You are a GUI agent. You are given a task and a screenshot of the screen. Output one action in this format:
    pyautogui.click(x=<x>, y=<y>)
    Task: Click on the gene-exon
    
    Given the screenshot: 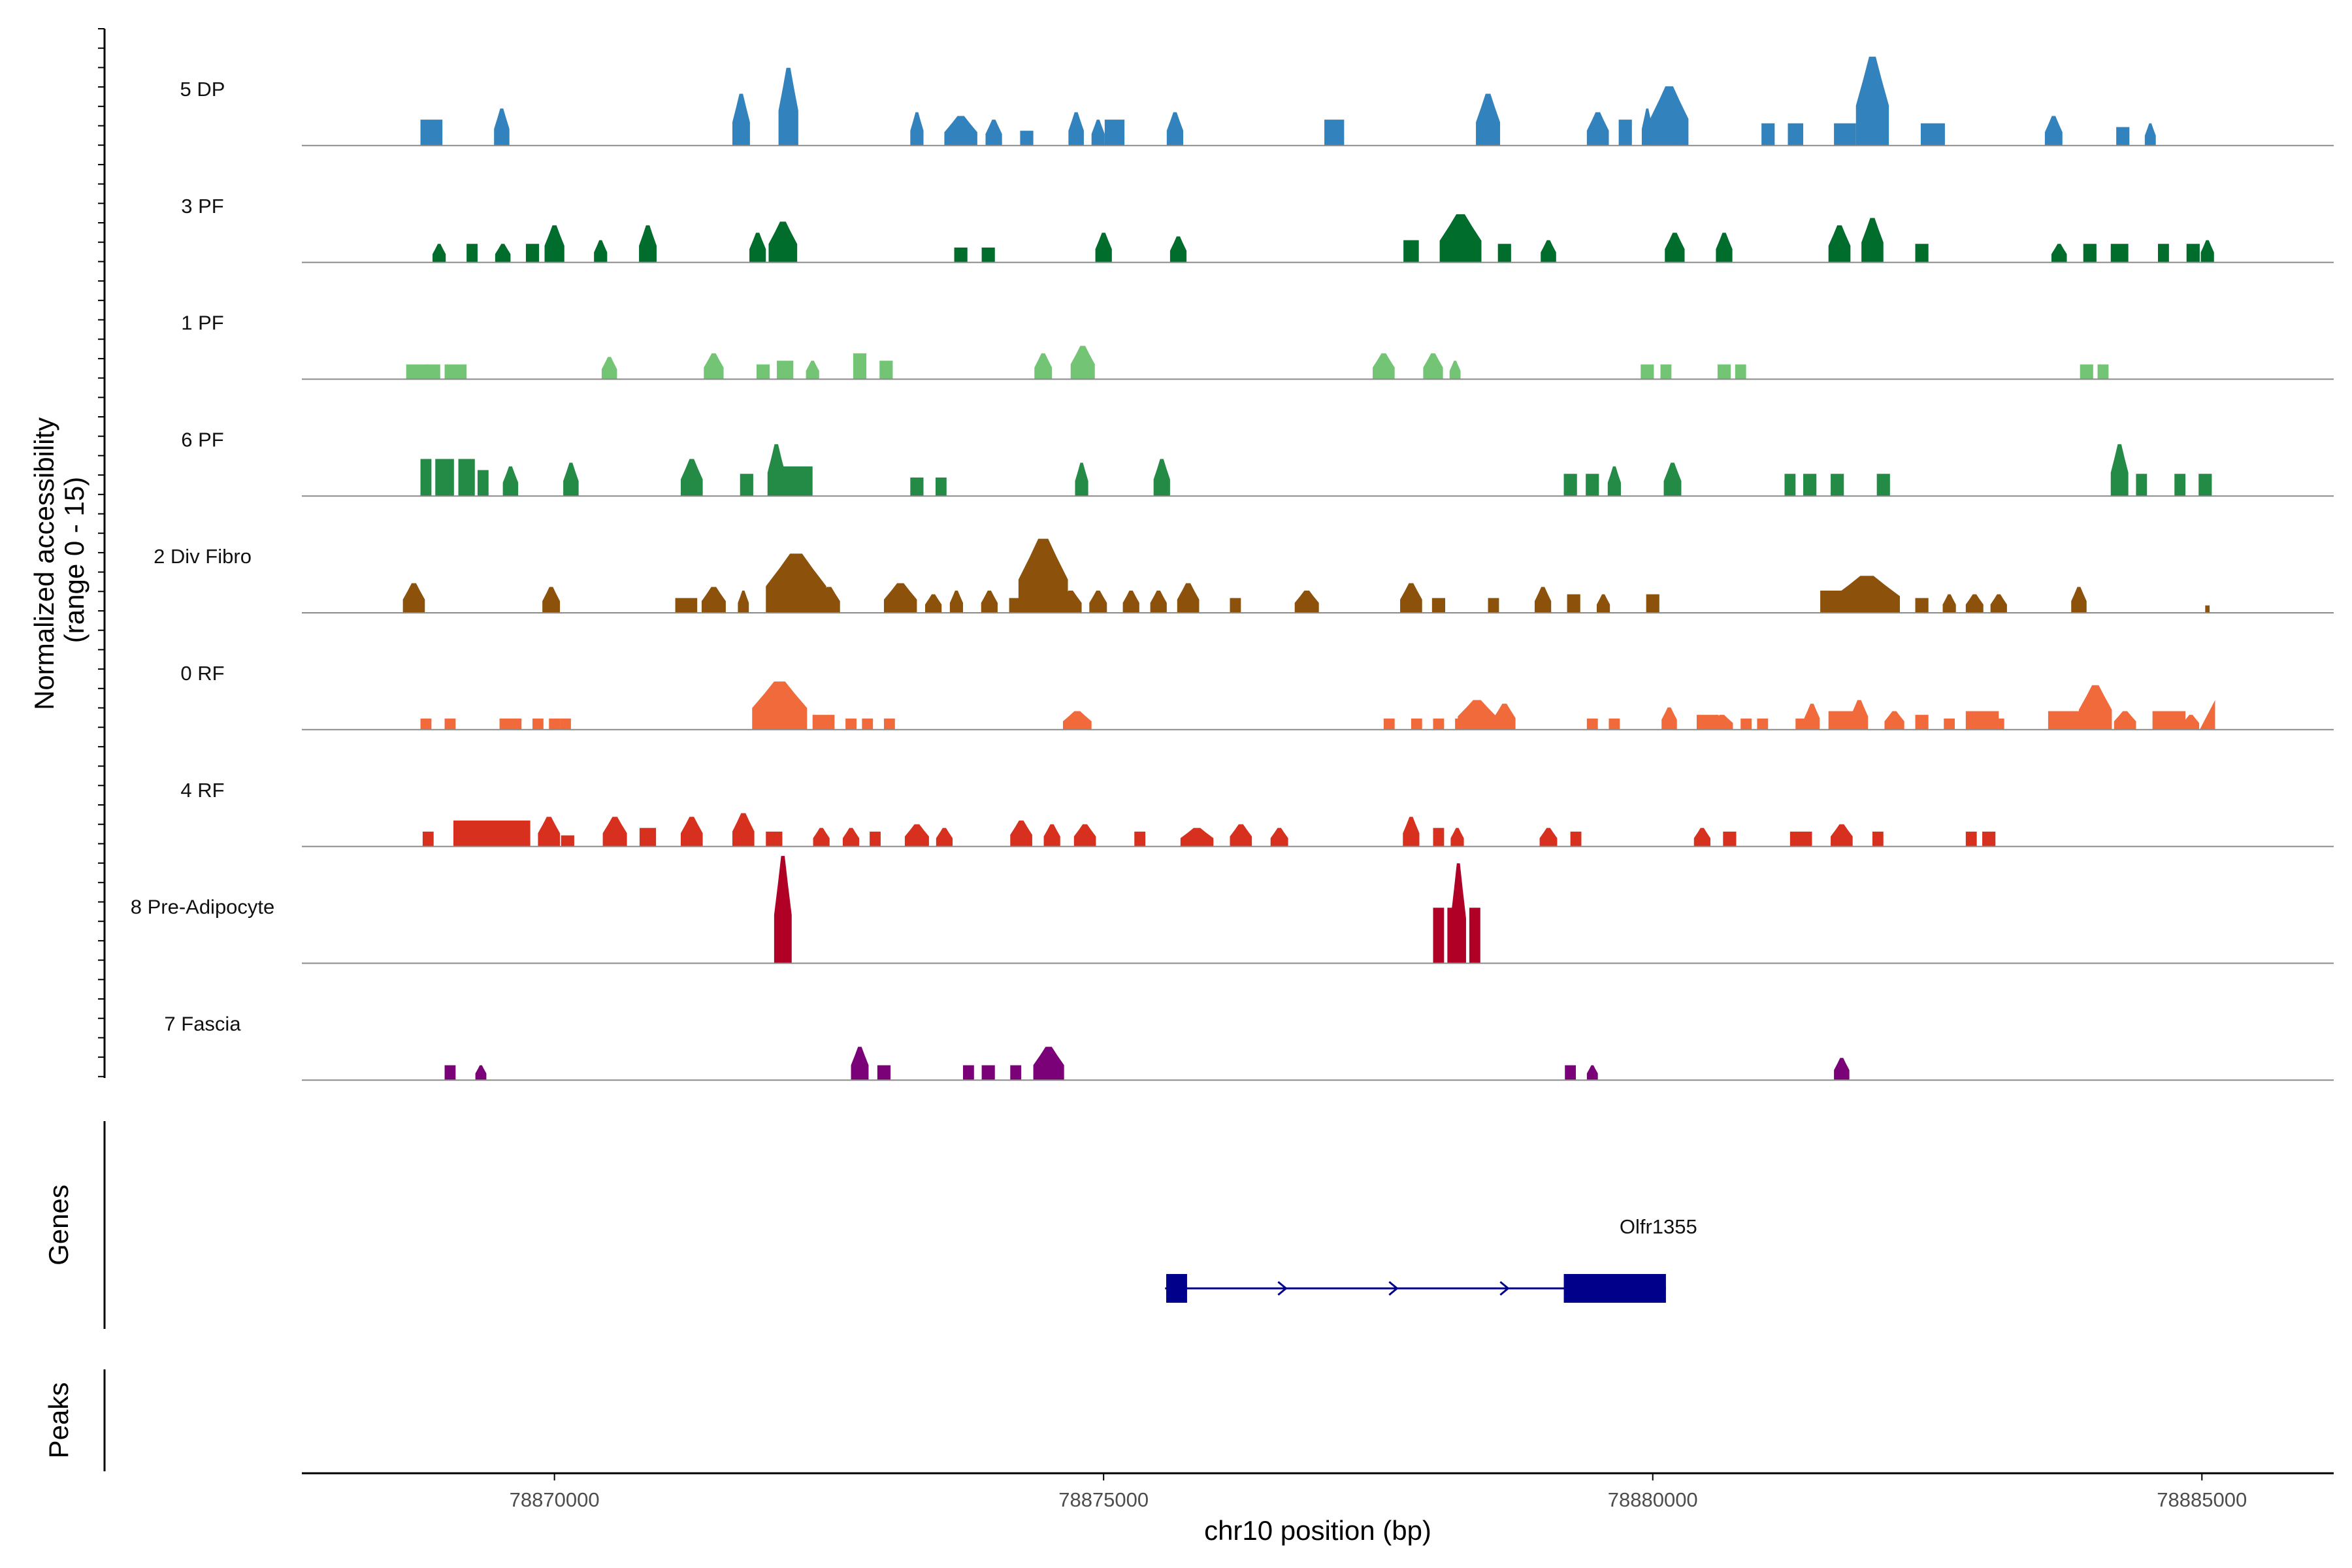 What is the action you would take?
    pyautogui.click(x=1614, y=1288)
    